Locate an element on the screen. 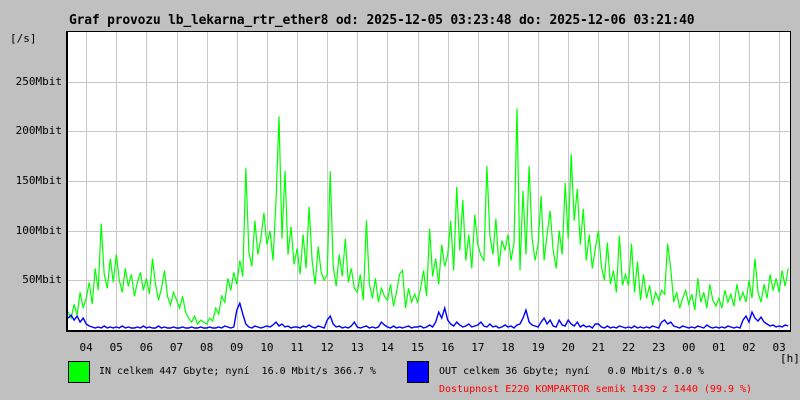  x-axis-tick-label: 04 is located at coordinates (86, 347).